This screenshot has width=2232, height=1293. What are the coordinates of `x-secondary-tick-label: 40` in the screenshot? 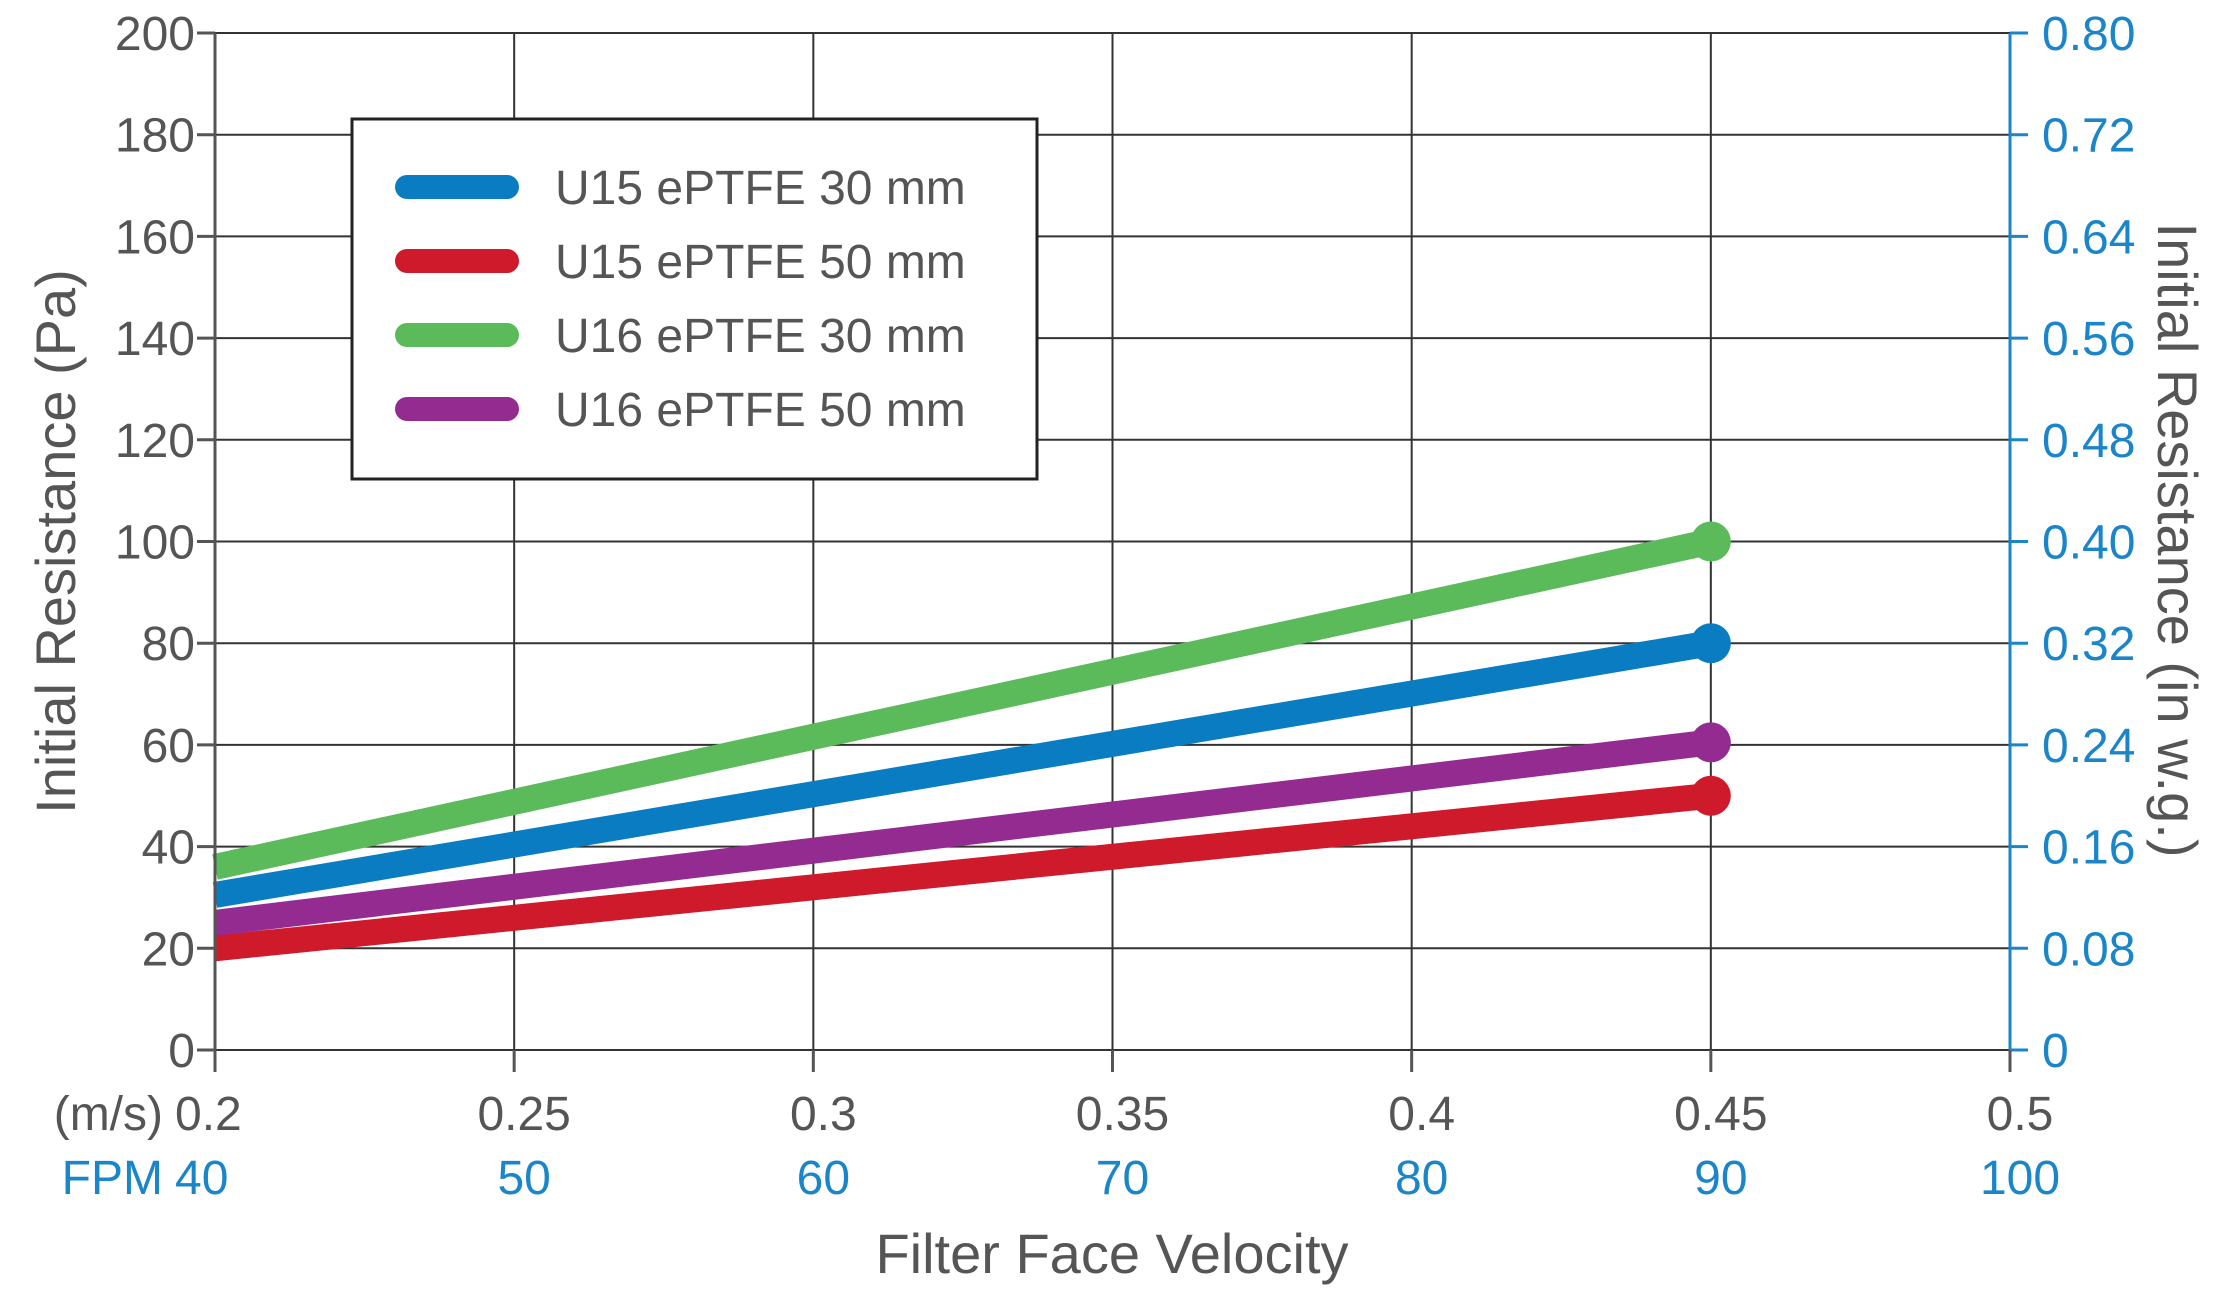 It's located at (201, 1178).